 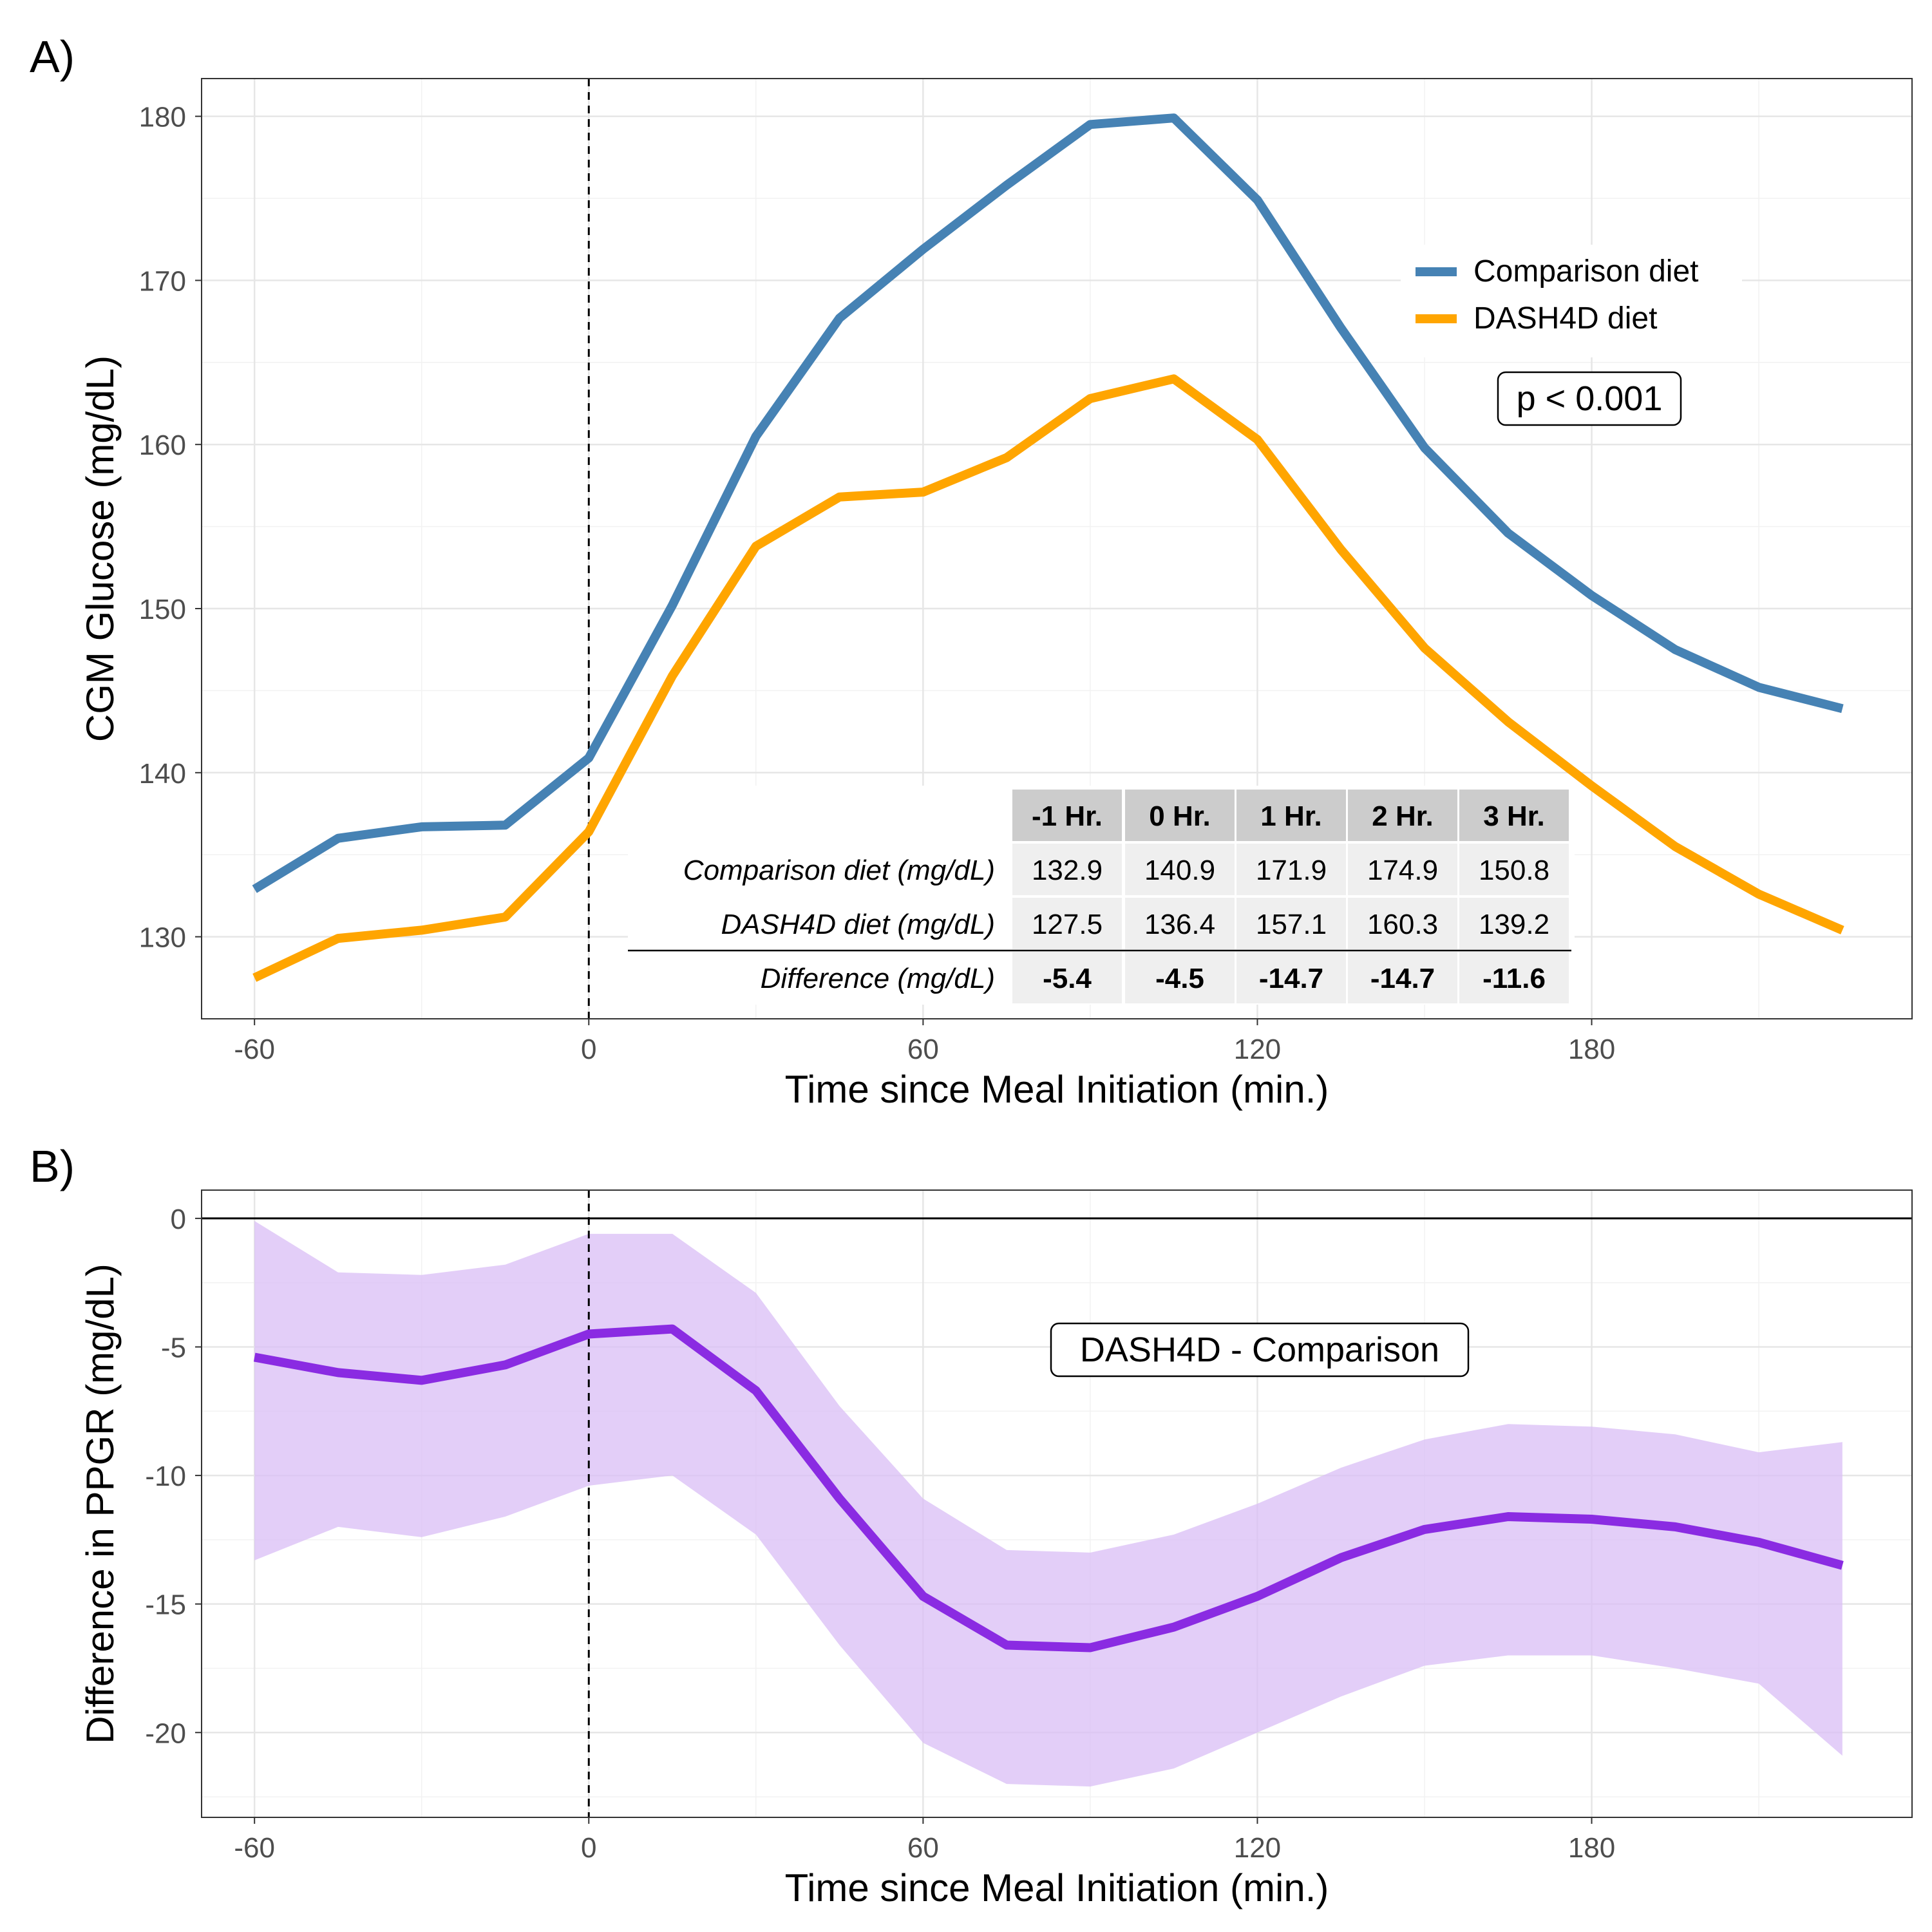 I want to click on table-cell-value: 140.9, so click(x=1179, y=871).